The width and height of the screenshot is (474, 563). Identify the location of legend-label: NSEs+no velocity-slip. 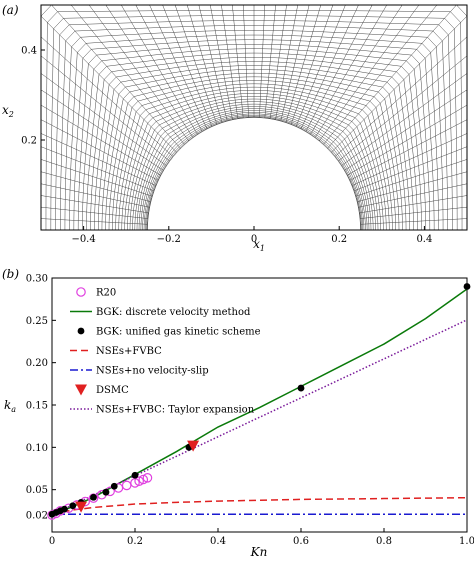
(152, 371).